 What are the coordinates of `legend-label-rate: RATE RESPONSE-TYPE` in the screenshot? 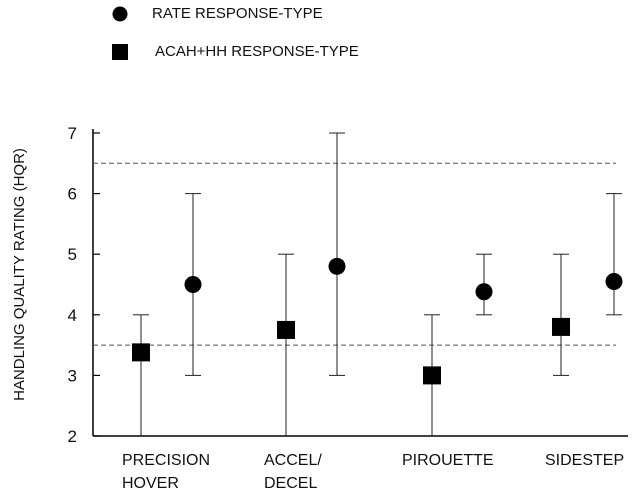 It's located at (237, 13).